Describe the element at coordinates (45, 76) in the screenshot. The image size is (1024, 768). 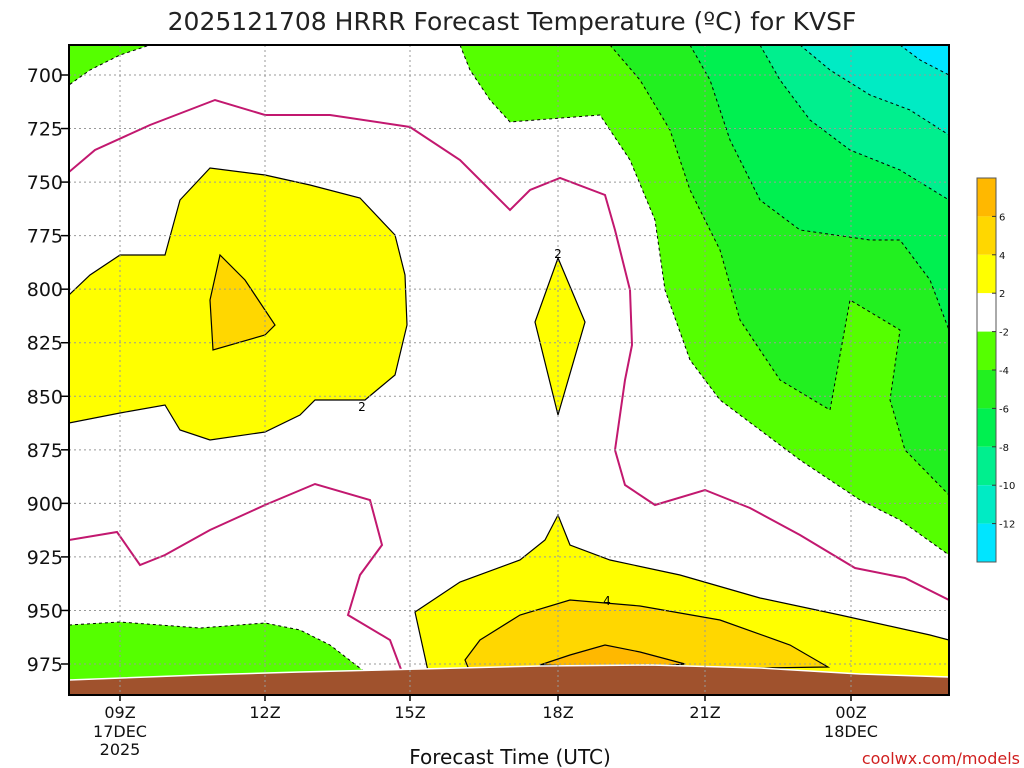
I see `y-tick-label: 700` at that location.